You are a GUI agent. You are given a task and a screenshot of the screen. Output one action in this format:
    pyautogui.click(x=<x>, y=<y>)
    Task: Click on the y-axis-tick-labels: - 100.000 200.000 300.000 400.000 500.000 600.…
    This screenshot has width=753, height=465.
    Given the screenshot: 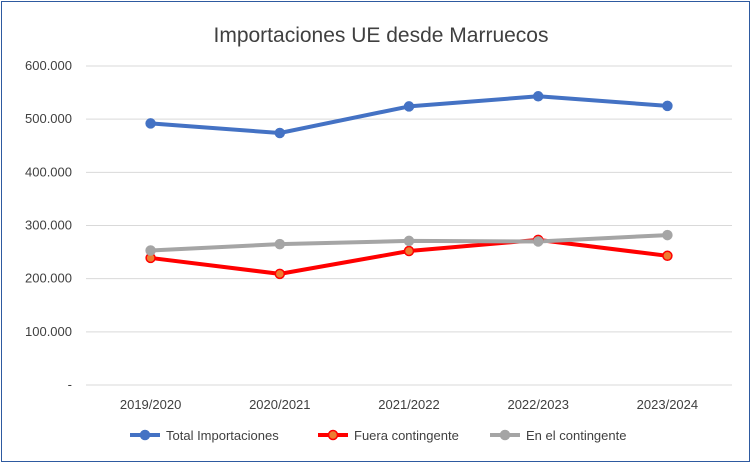 What is the action you would take?
    pyautogui.click(x=48, y=225)
    